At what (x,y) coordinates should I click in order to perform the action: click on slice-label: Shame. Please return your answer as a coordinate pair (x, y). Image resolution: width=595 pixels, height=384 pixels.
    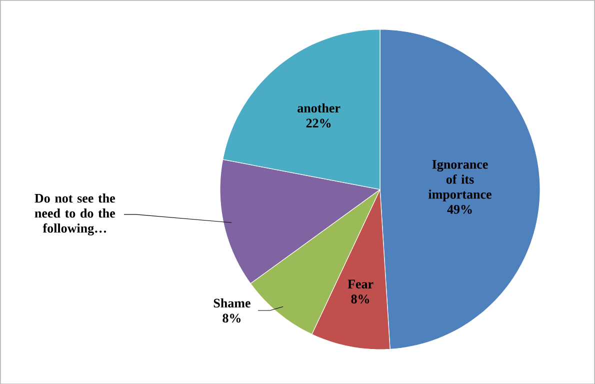
    Looking at the image, I should click on (232, 303).